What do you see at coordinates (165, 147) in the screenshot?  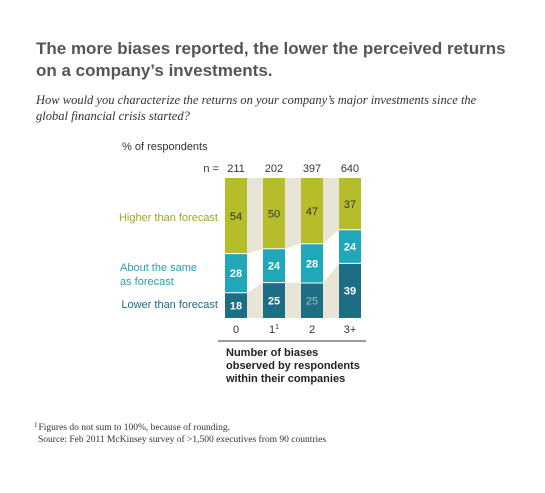 I see `unit-label: % of respondents` at bounding box center [165, 147].